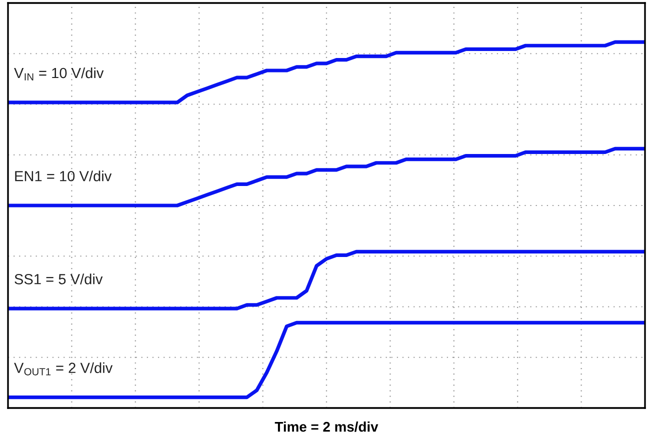 Image resolution: width=651 pixels, height=435 pixels. What do you see at coordinates (326, 427) in the screenshot?
I see `x-axis-title: Time = 2 ms/div` at bounding box center [326, 427].